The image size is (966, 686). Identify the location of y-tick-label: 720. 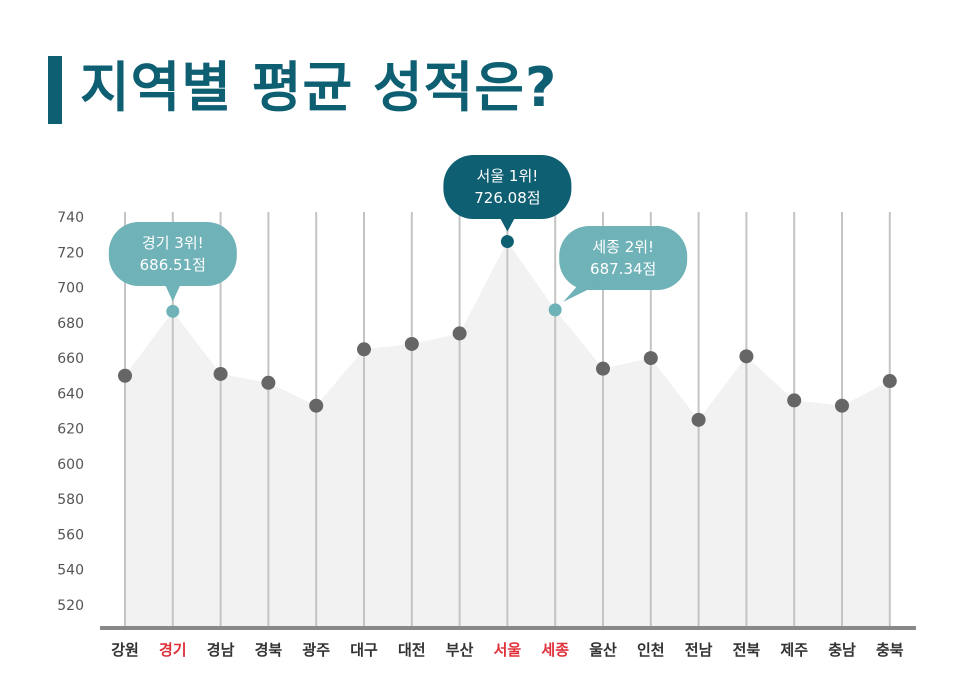
(70, 253).